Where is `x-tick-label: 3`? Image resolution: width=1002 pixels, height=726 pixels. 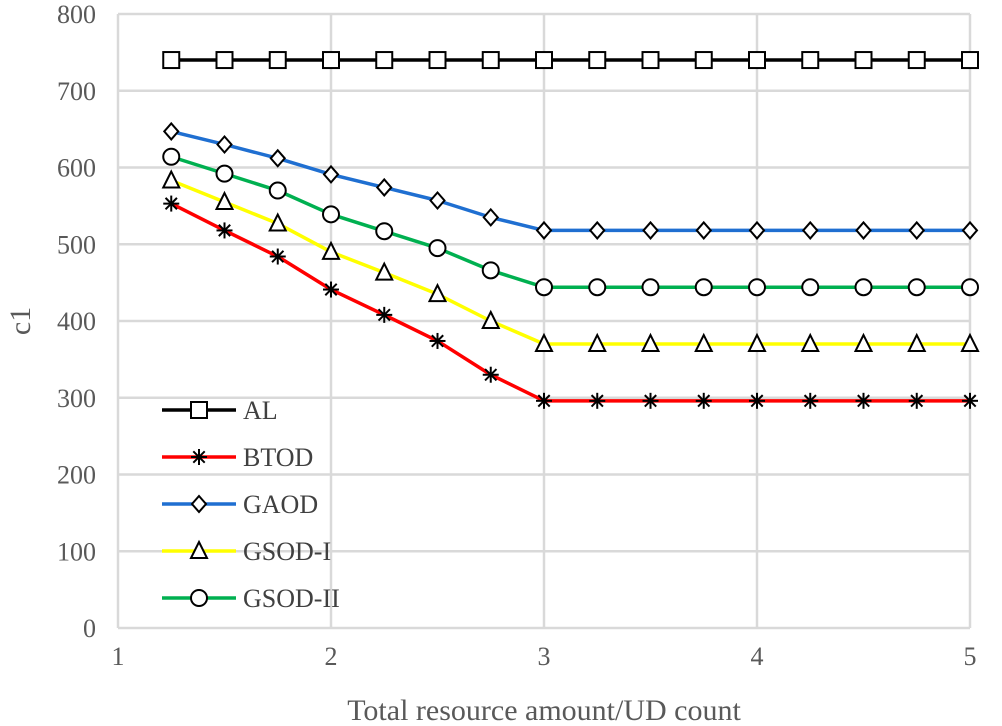
x-tick-label: 3 is located at coordinates (544, 656).